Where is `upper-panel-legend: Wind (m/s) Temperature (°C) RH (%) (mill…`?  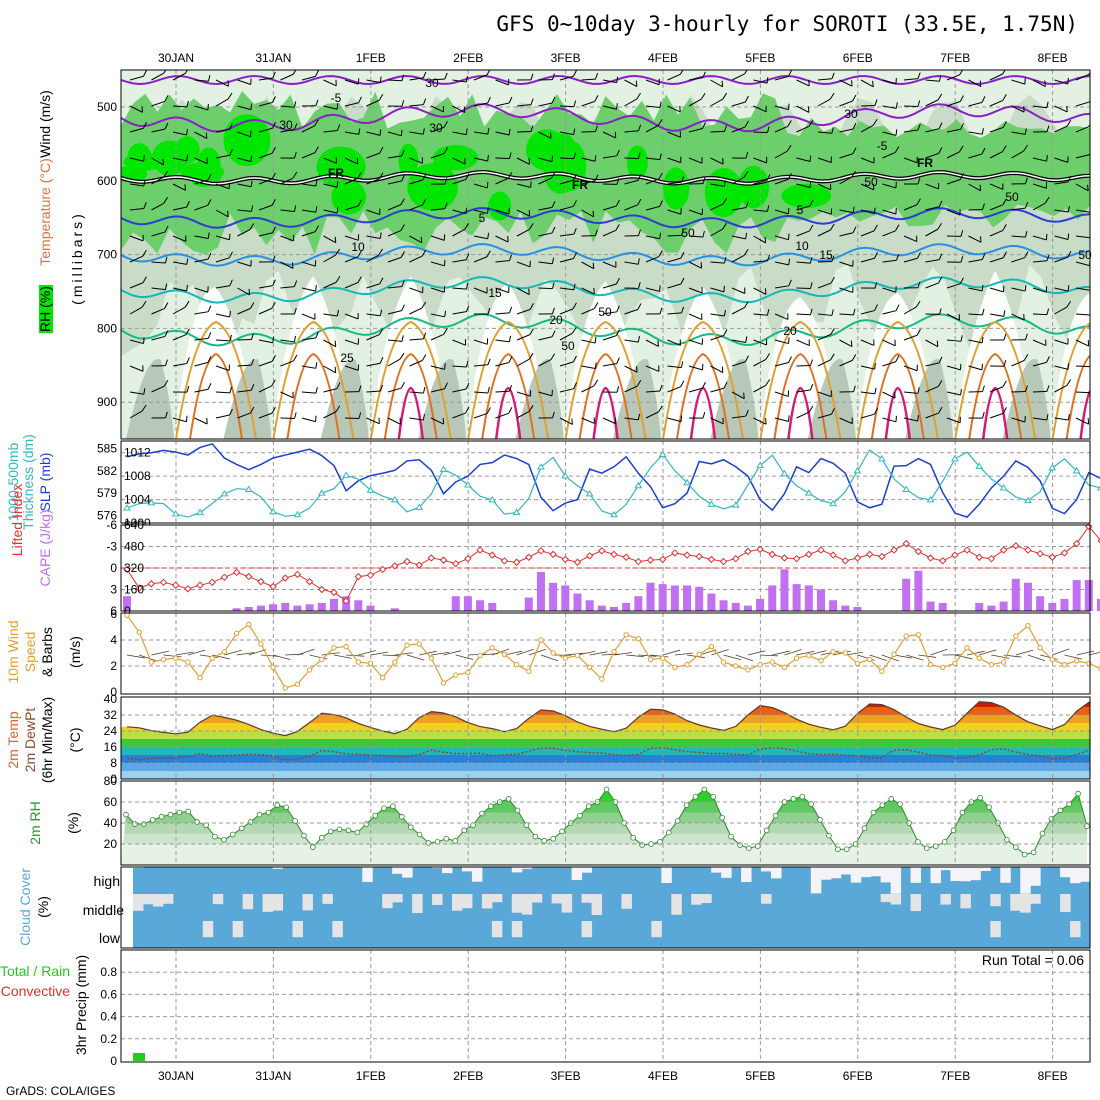
upper-panel-legend: Wind (m/s) Temperature (°C) RH (%) (mill… is located at coordinates (61, 211).